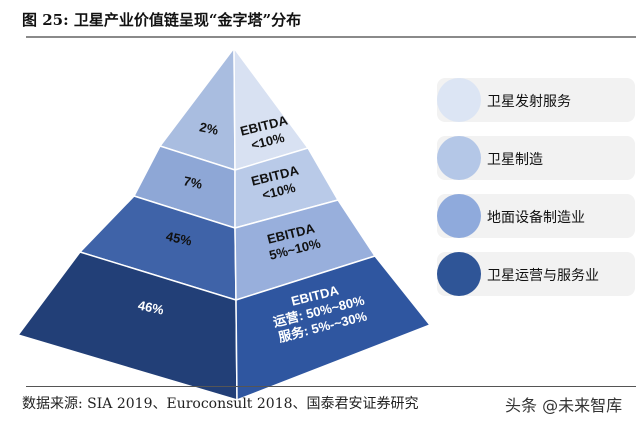 The width and height of the screenshot is (640, 422). I want to click on layer-4-right-face, so click(333, 328).